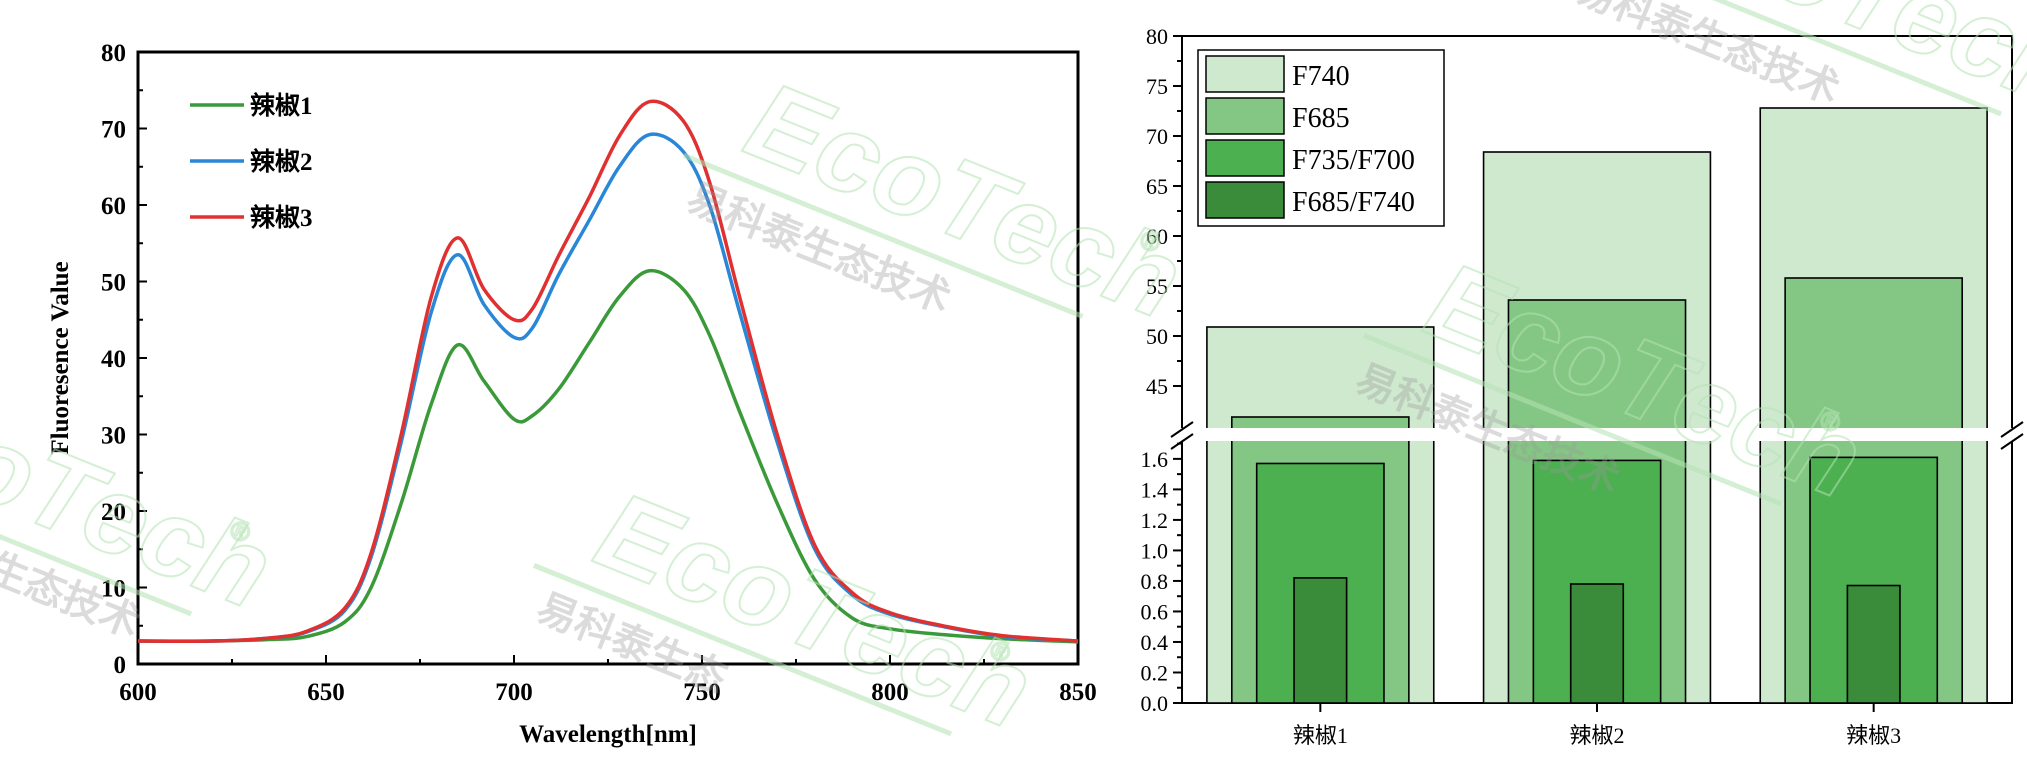  I want to click on right-y-tick-label: 80, so click(1157, 36).